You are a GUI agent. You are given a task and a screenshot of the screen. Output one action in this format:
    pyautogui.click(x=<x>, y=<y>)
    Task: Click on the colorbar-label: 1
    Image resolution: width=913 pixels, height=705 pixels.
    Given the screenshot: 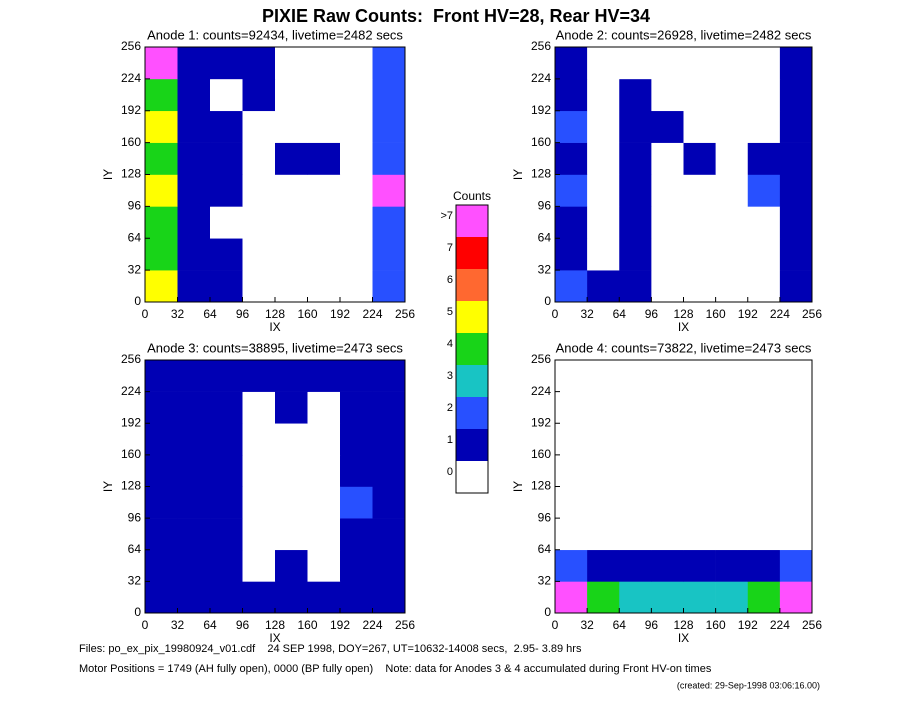 What is the action you would take?
    pyautogui.click(x=450, y=440)
    